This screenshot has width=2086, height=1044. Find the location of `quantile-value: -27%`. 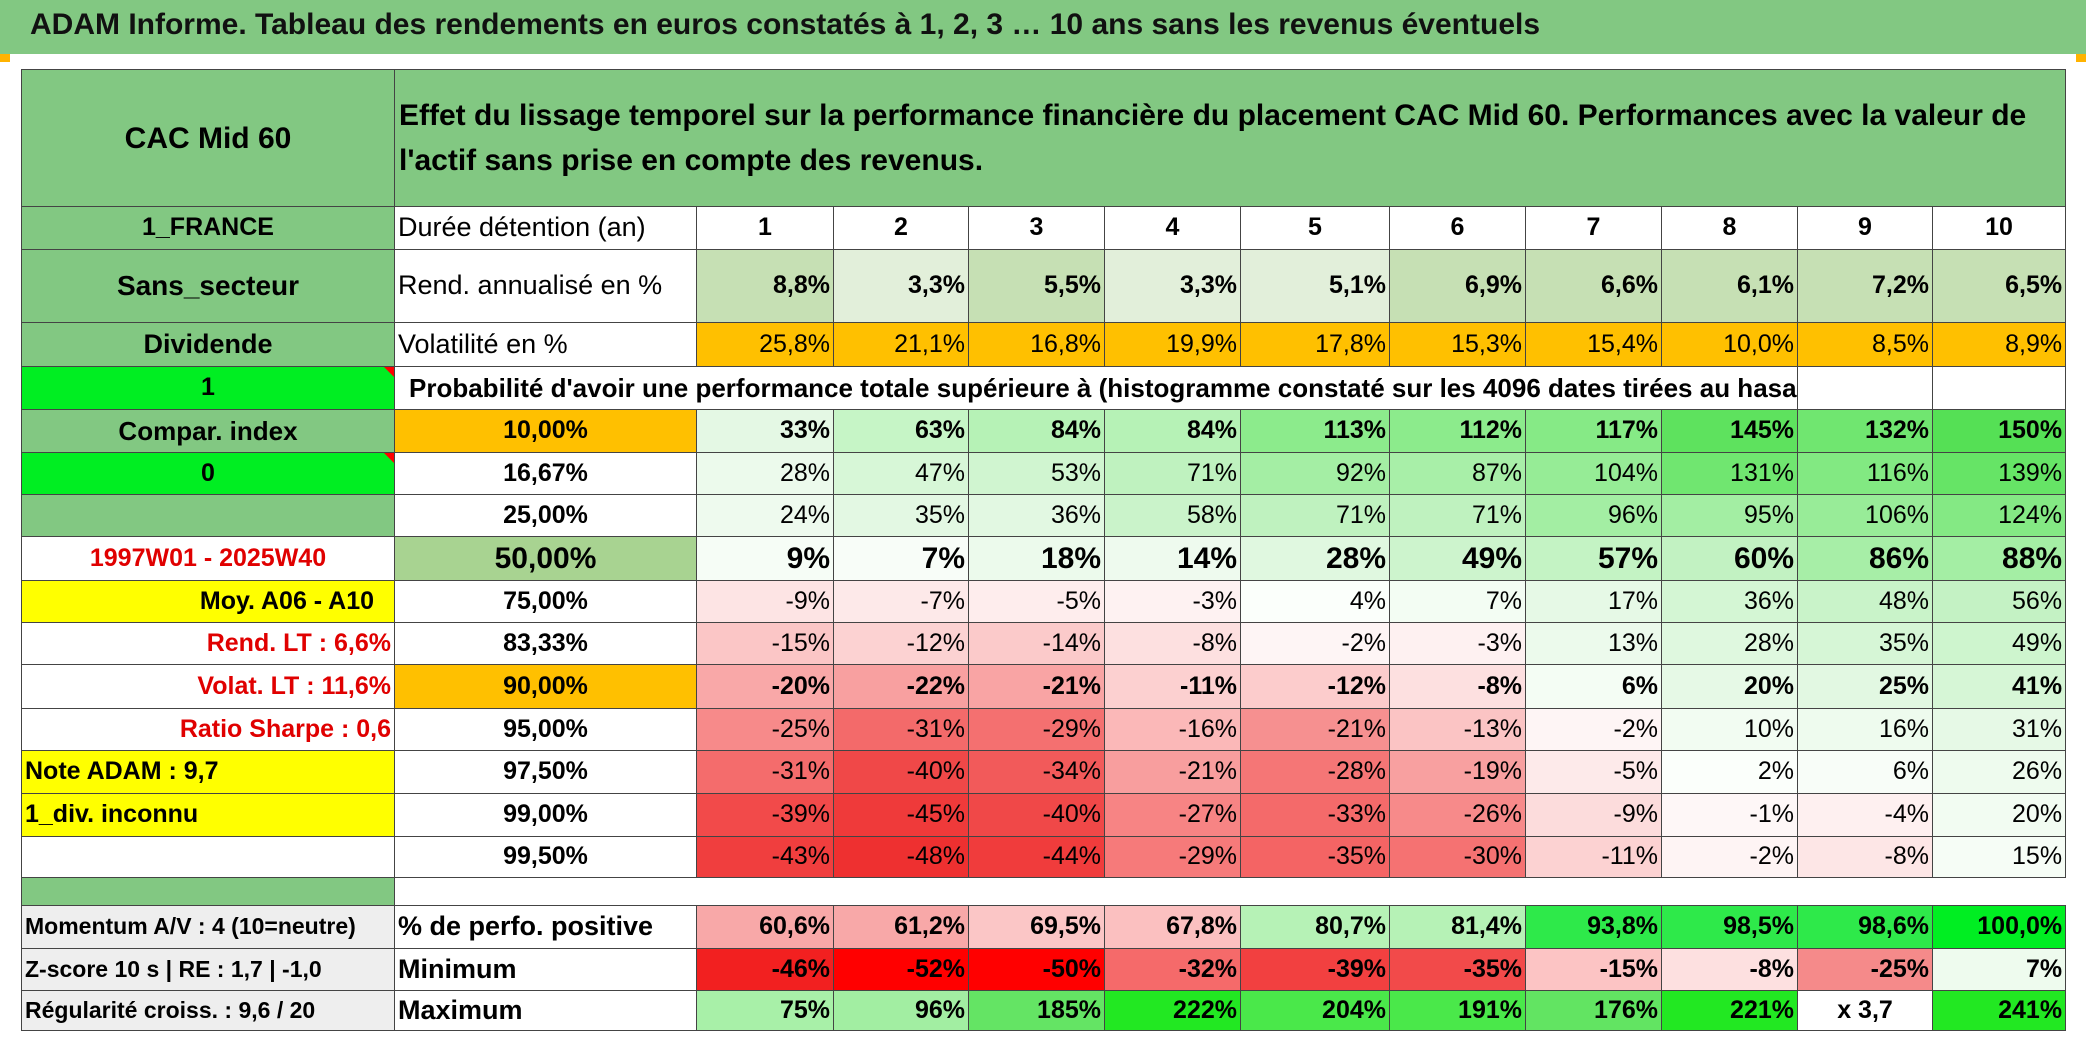

quantile-value: -27% is located at coordinates (1172, 815).